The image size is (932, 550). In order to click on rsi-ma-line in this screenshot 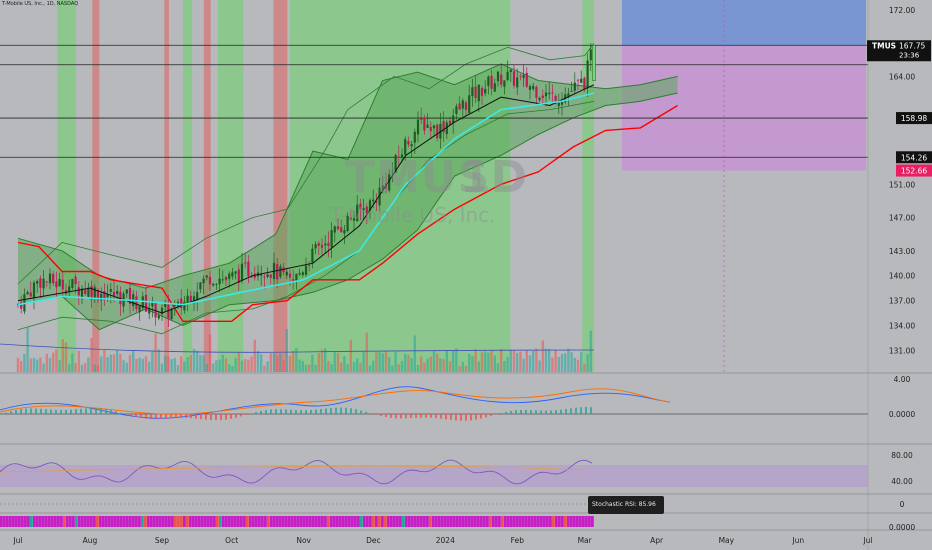, I will do `click(292, 469)`.